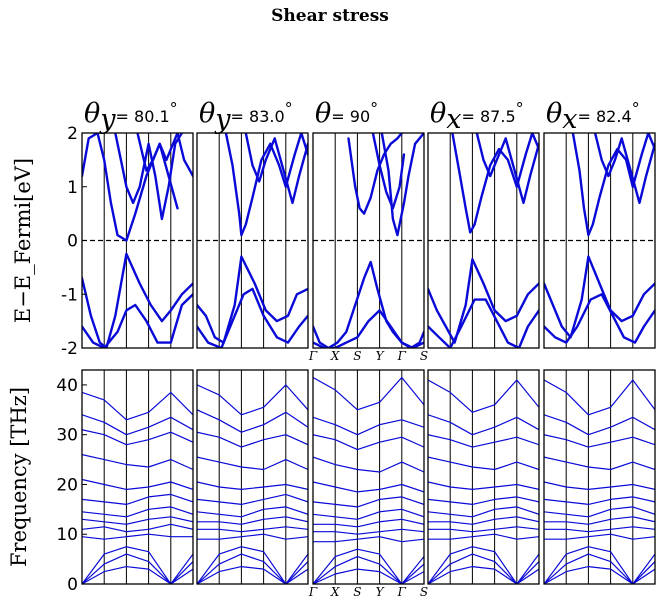  What do you see at coordinates (131, 116) in the screenshot?
I see `panel-title-1: θy= 80.1°` at bounding box center [131, 116].